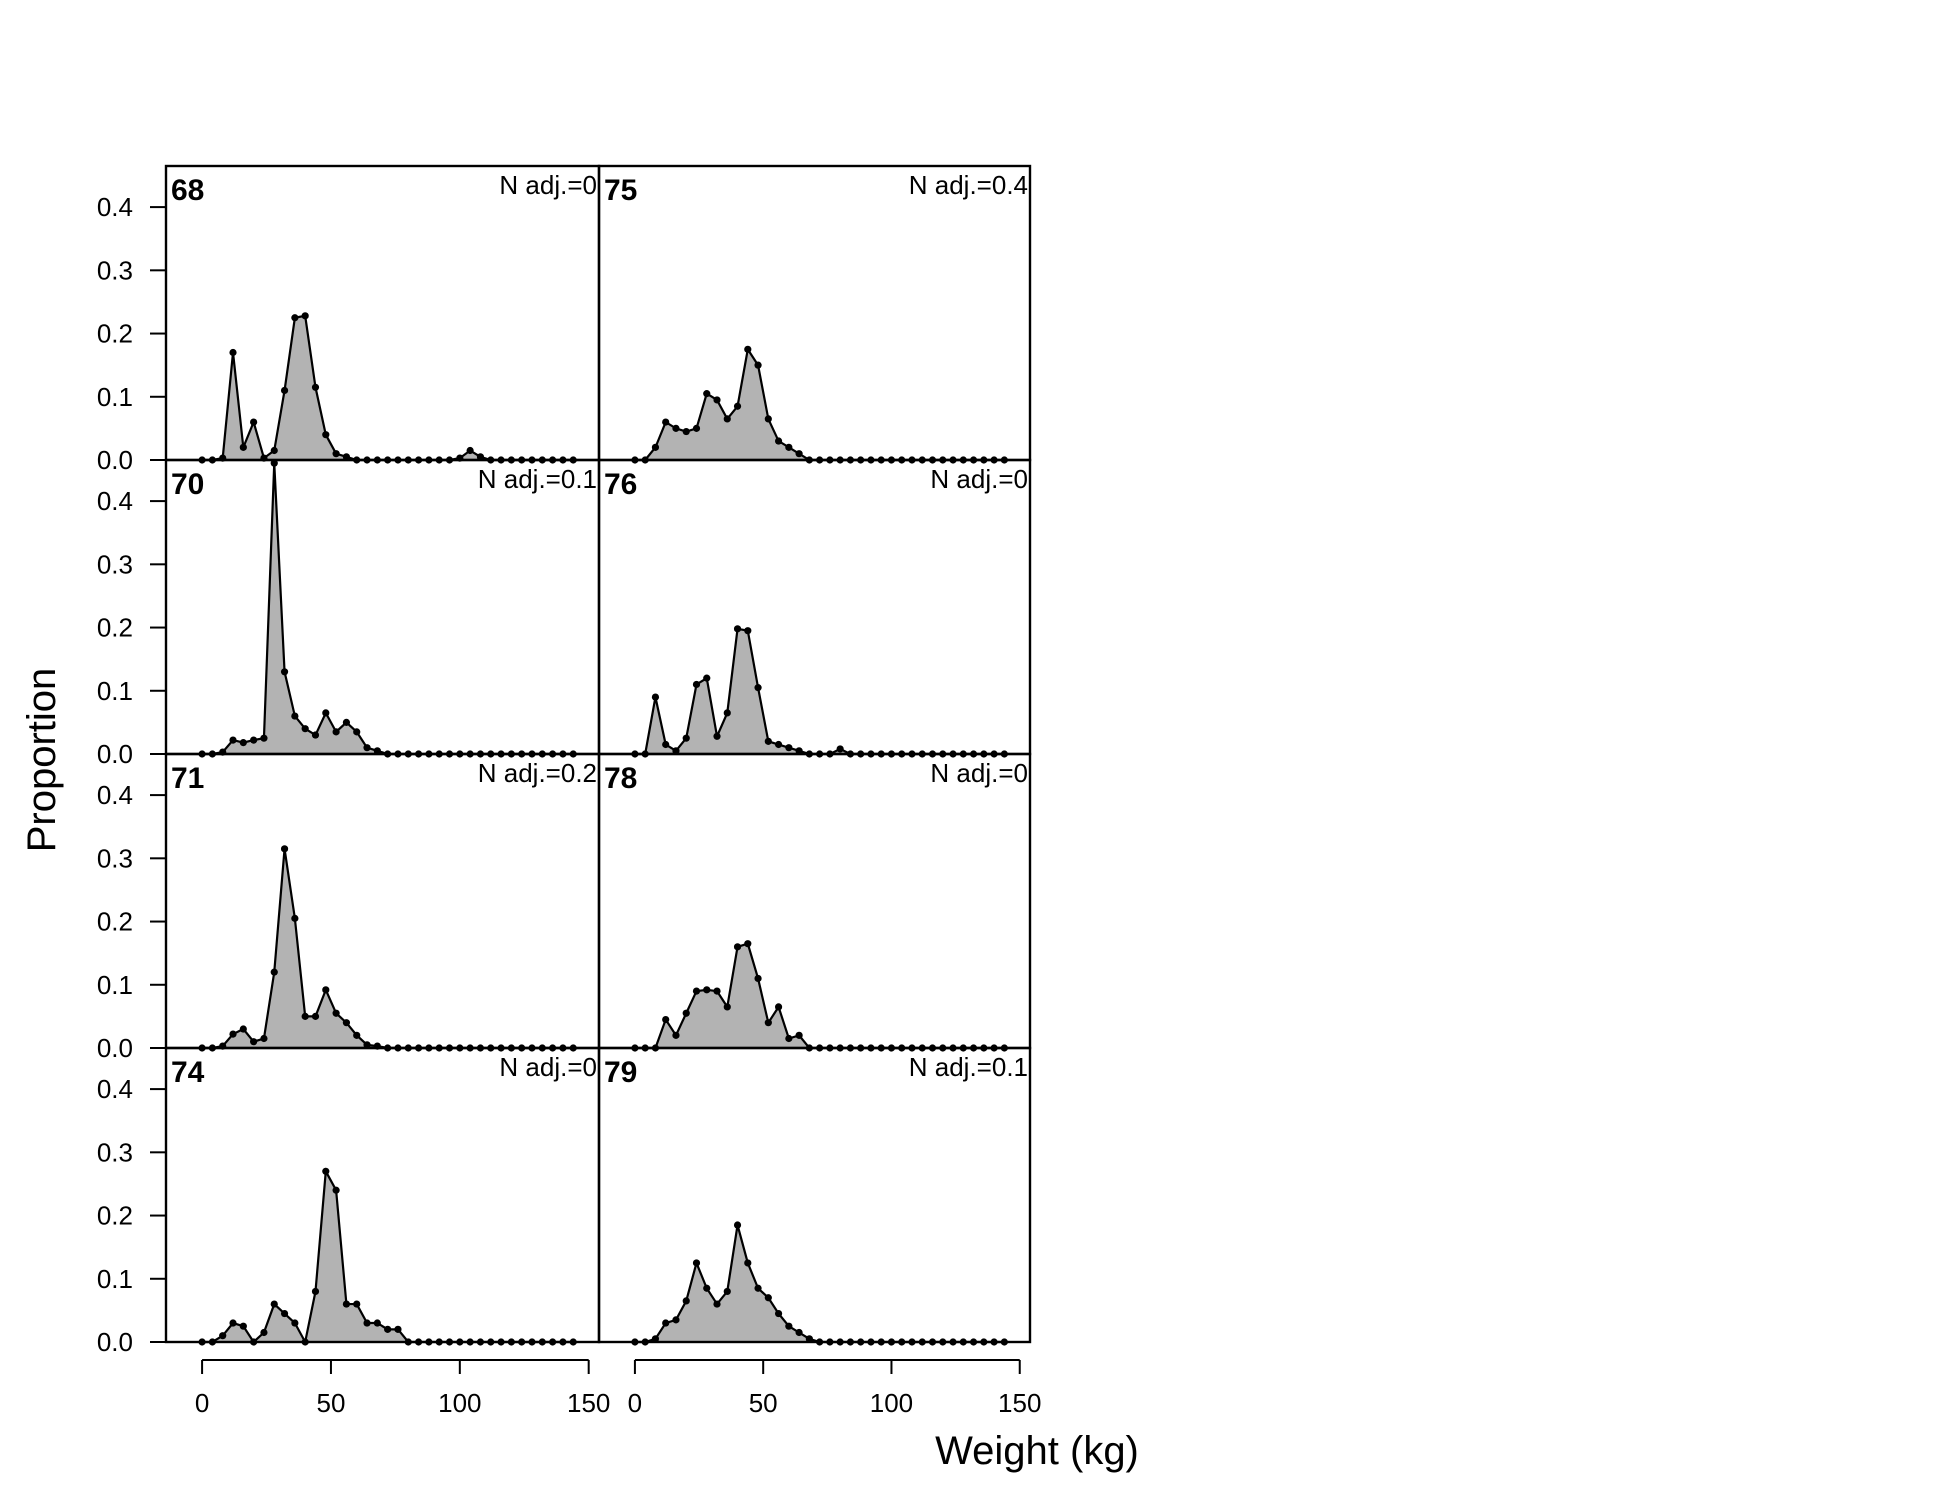 This screenshot has height=1500, width=1950. Describe the element at coordinates (968, 185) in the screenshot. I see `panel-note: N adj.=0.4` at that location.